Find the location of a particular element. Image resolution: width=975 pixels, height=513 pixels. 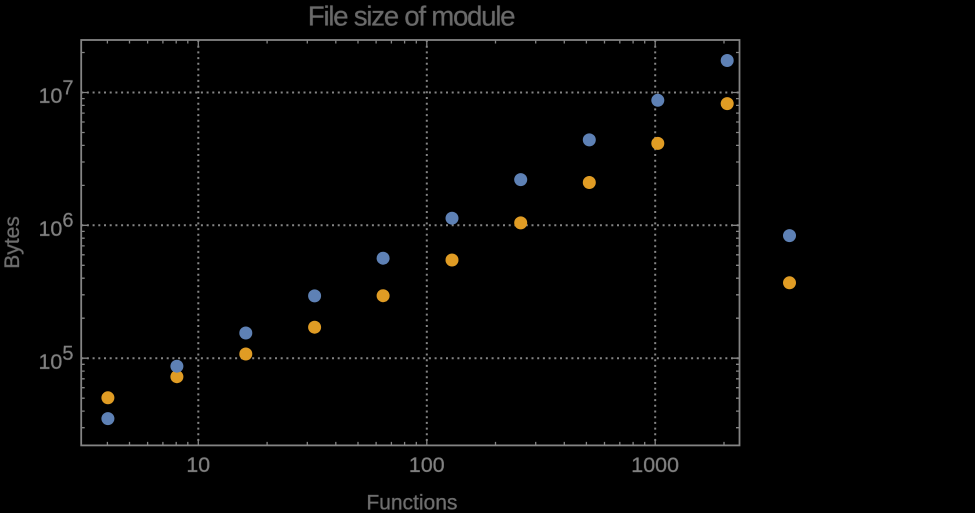

svg-text: 100 is located at coordinates (427, 465).